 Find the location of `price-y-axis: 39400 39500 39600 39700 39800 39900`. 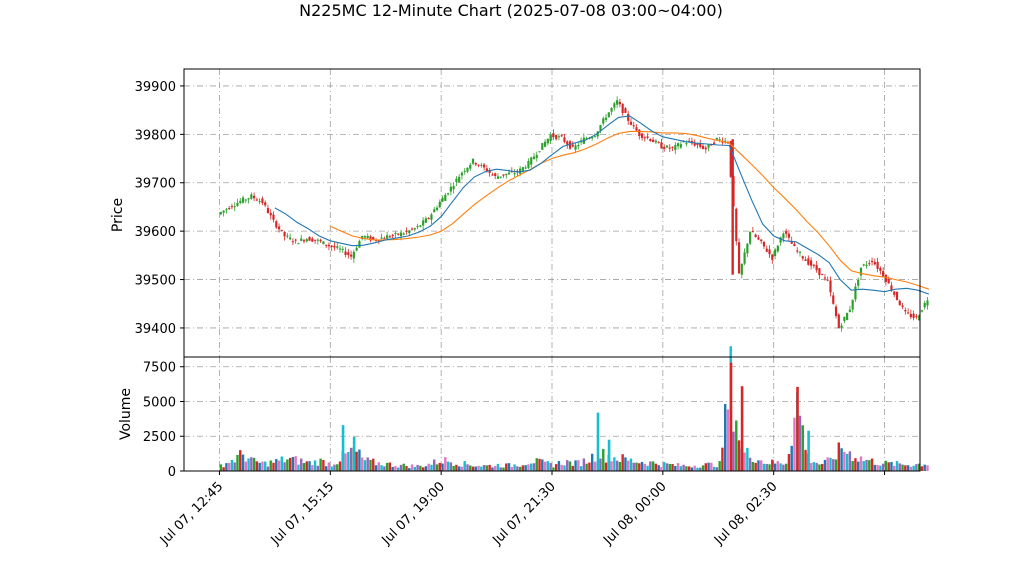

price-y-axis: 39400 39500 39600 39700 39800 39900 is located at coordinates (159, 208).